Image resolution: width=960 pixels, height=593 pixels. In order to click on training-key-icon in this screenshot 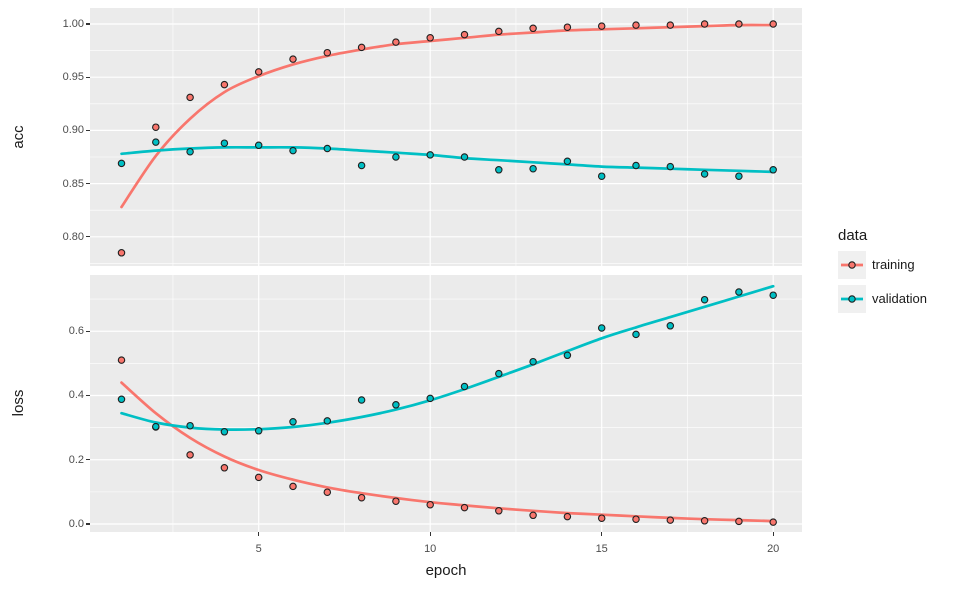, I will do `click(852, 265)`.